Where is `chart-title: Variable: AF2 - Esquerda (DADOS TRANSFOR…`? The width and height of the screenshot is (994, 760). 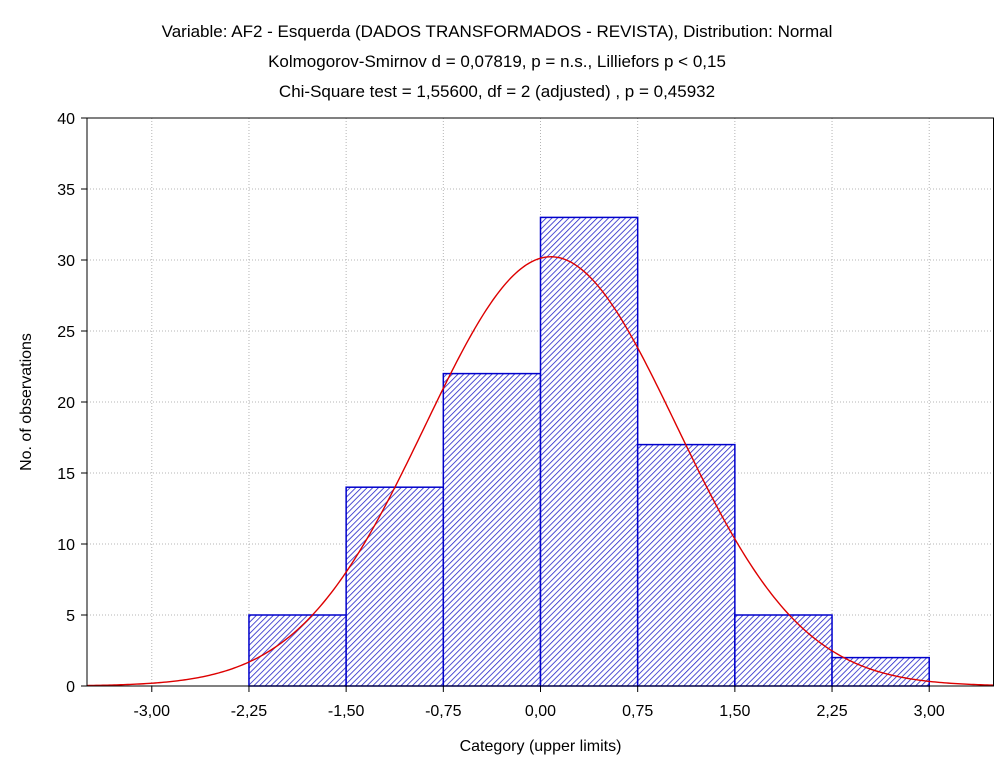
chart-title: Variable: AF2 - Esquerda (DADOS TRANSFOR… is located at coordinates (497, 31).